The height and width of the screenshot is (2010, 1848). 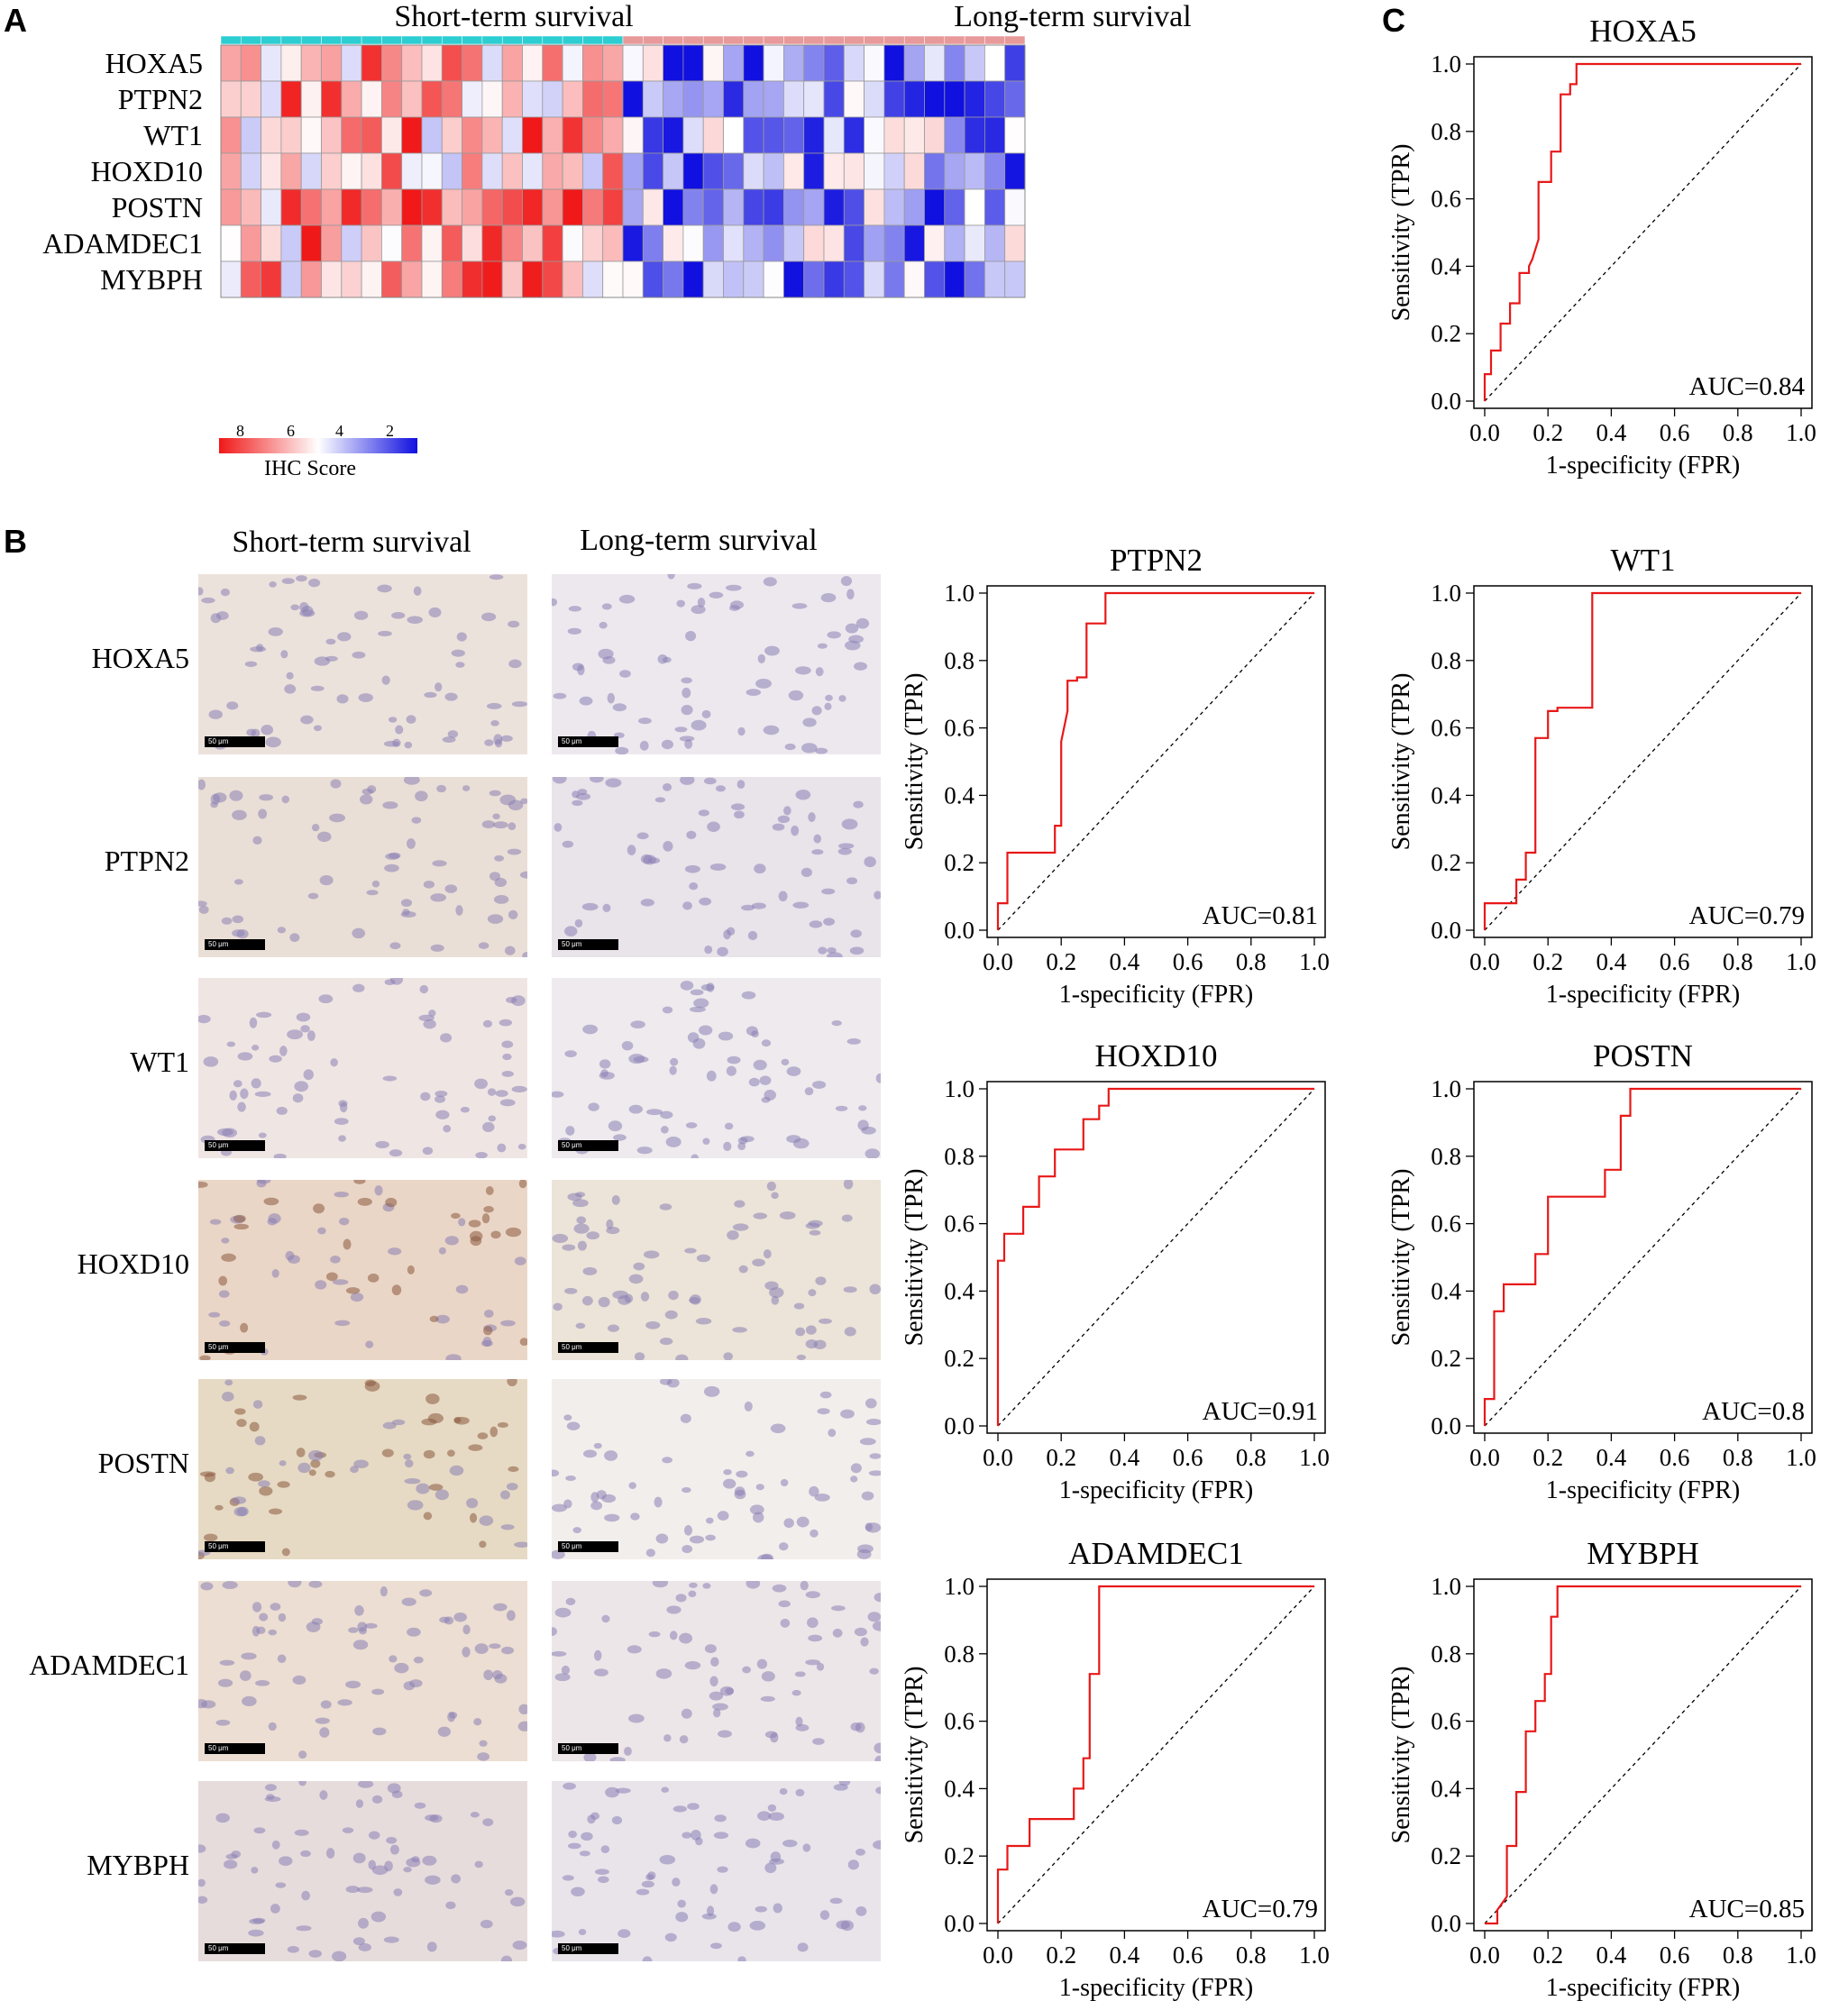 I want to click on scale-bar: 50 μm, so click(x=588, y=1145).